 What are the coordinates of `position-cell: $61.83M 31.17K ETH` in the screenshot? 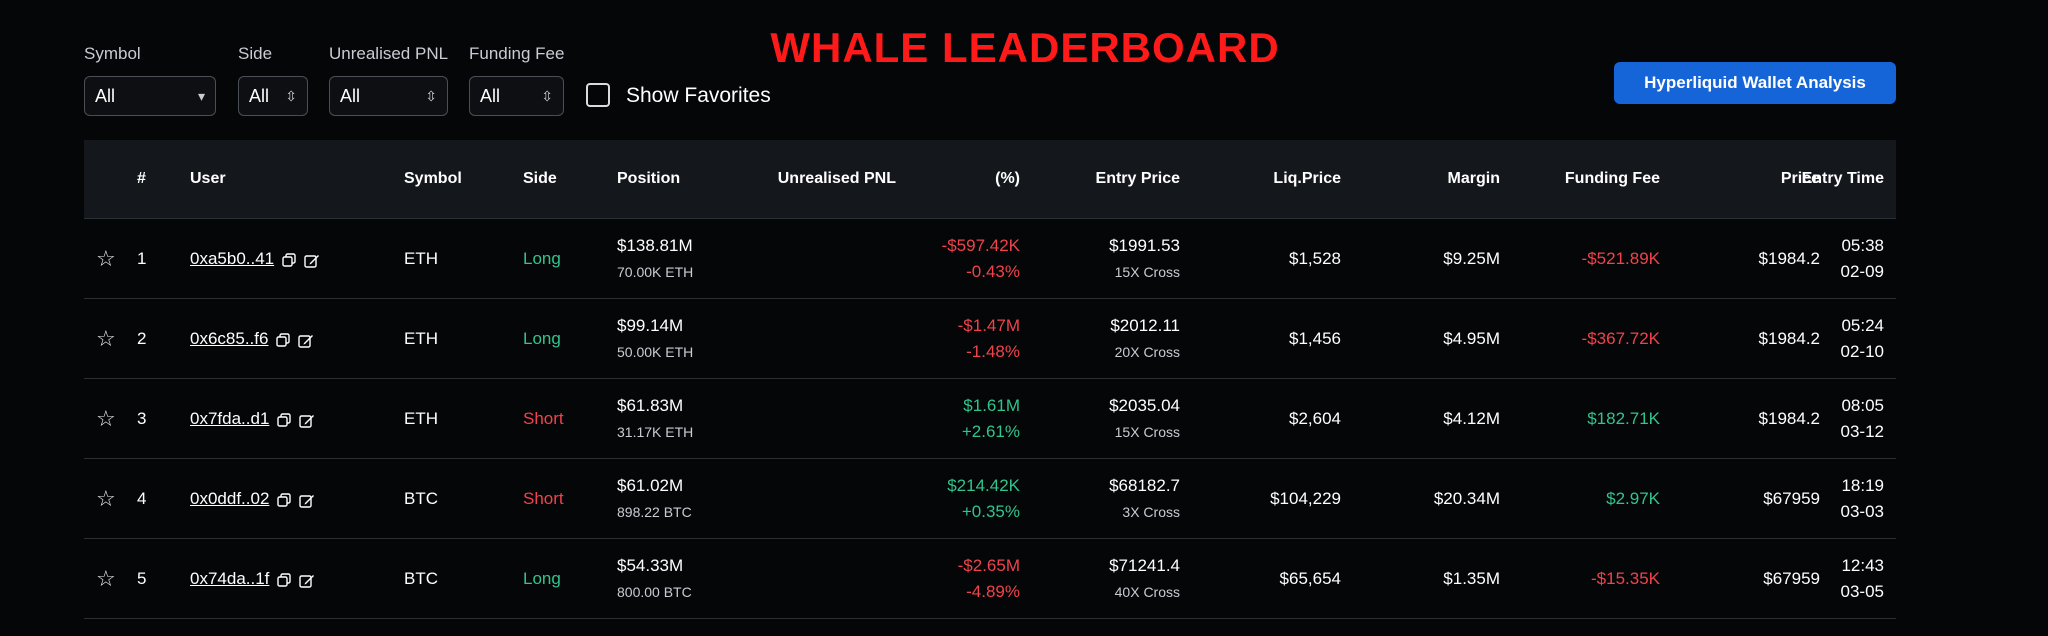 It's located at (655, 419).